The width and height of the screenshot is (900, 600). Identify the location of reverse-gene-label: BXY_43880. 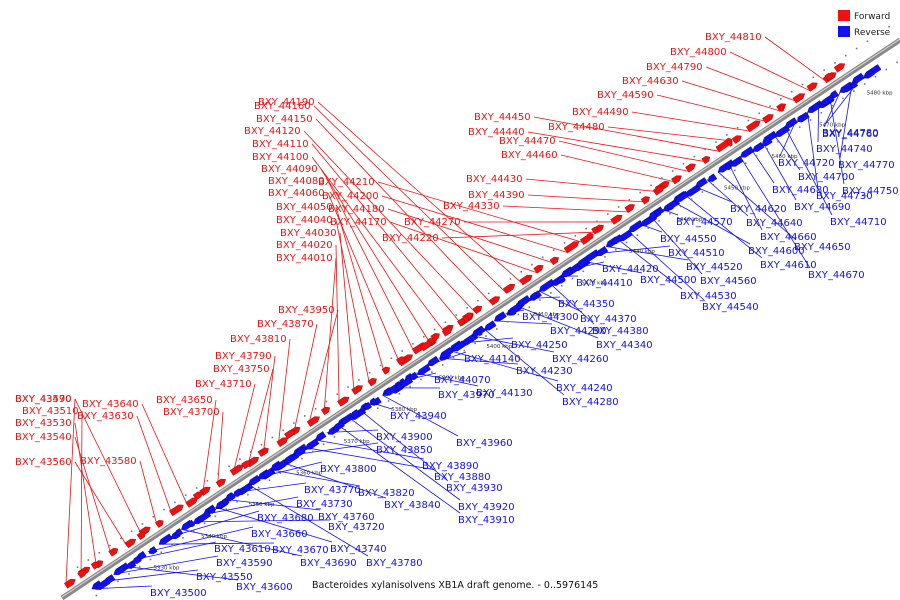
(462, 477).